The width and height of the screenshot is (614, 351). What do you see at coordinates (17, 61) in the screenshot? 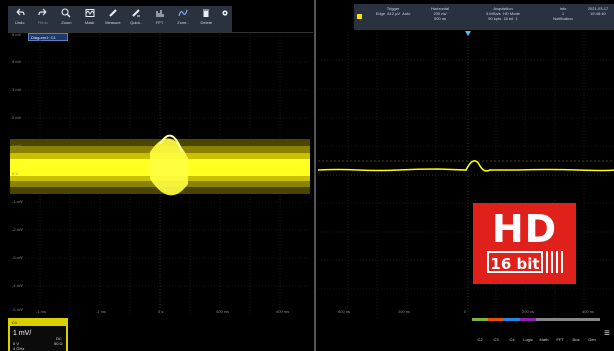
I see `y-tick: 4 mV` at bounding box center [17, 61].